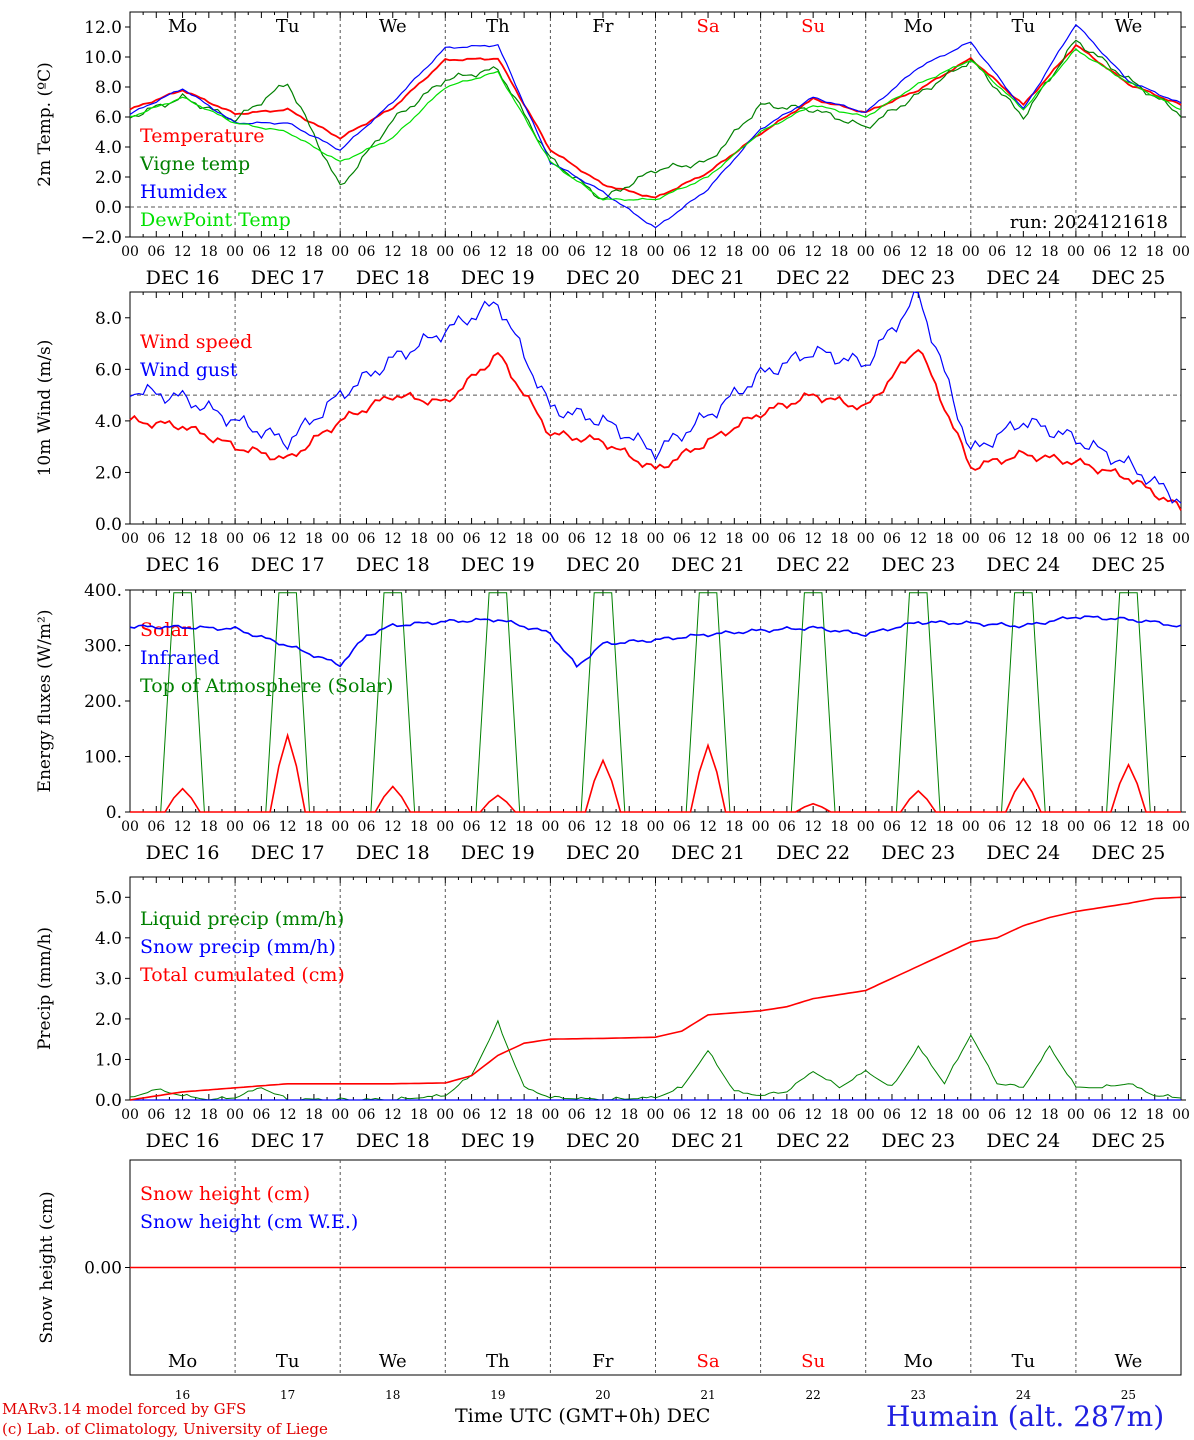  Describe the element at coordinates (108, 118) in the screenshot. I see `y-tick-label: 6.0` at that location.